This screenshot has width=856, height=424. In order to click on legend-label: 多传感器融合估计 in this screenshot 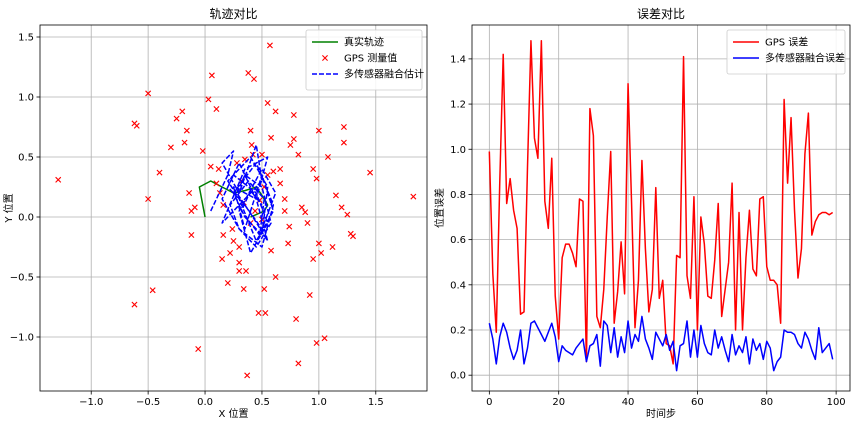, I will do `click(384, 74)`.